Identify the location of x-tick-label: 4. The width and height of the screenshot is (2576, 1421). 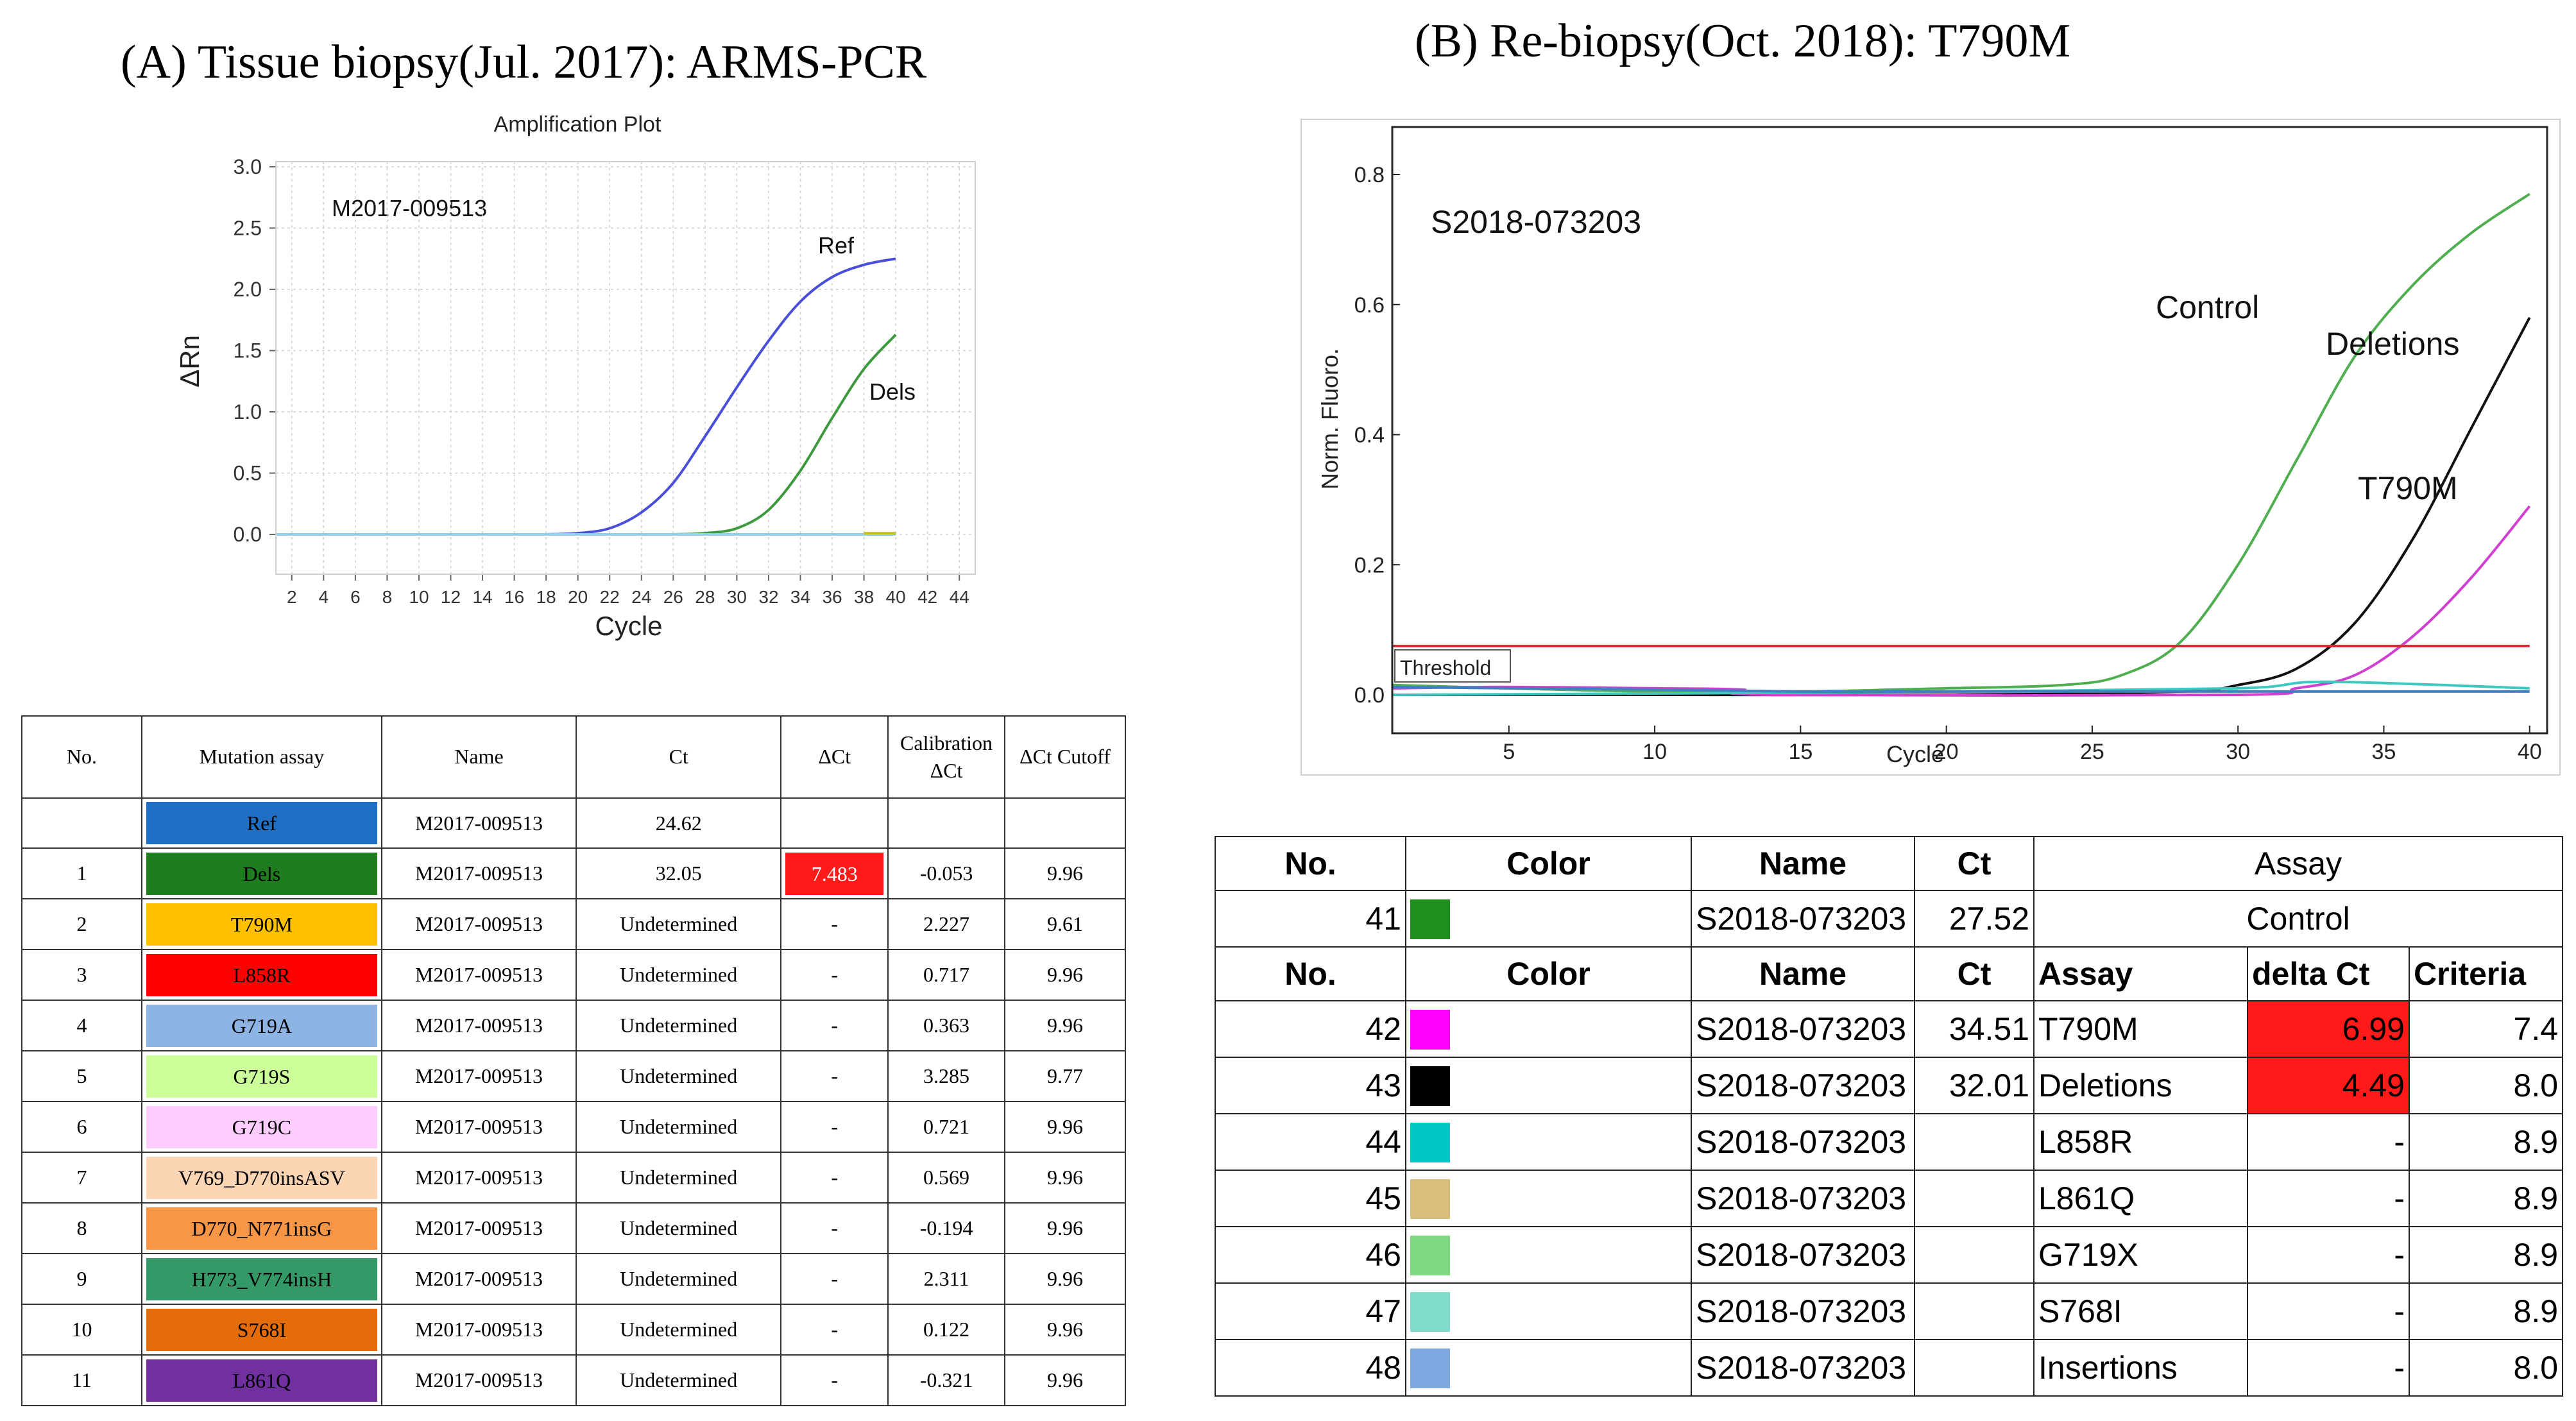
(324, 597).